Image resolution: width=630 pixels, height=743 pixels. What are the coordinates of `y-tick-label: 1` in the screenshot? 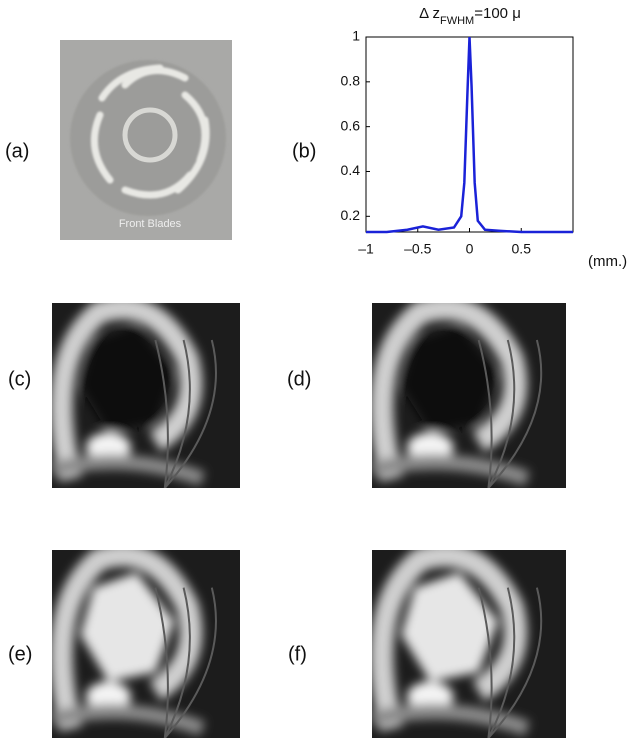 It's located at (356, 36).